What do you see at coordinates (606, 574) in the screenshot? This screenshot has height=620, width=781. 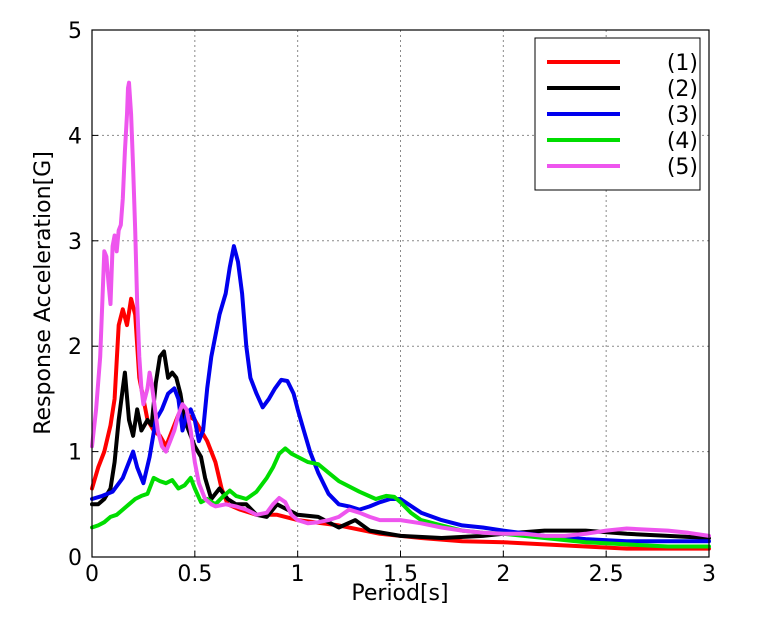 I see `x-tick-label: 2.5` at bounding box center [606, 574].